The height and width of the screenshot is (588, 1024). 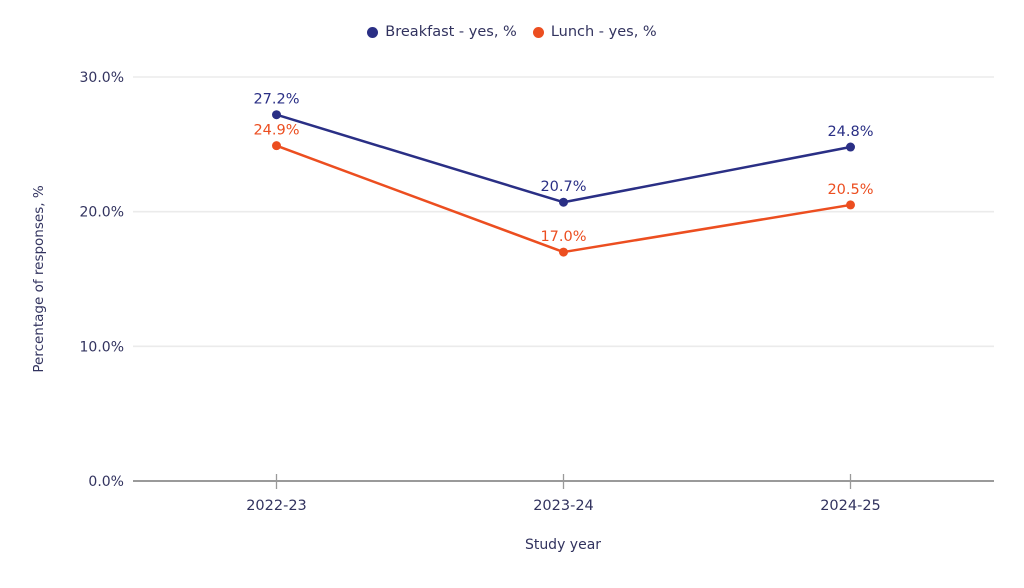 What do you see at coordinates (276, 506) in the screenshot?
I see `x-tick-label: 2022-23` at bounding box center [276, 506].